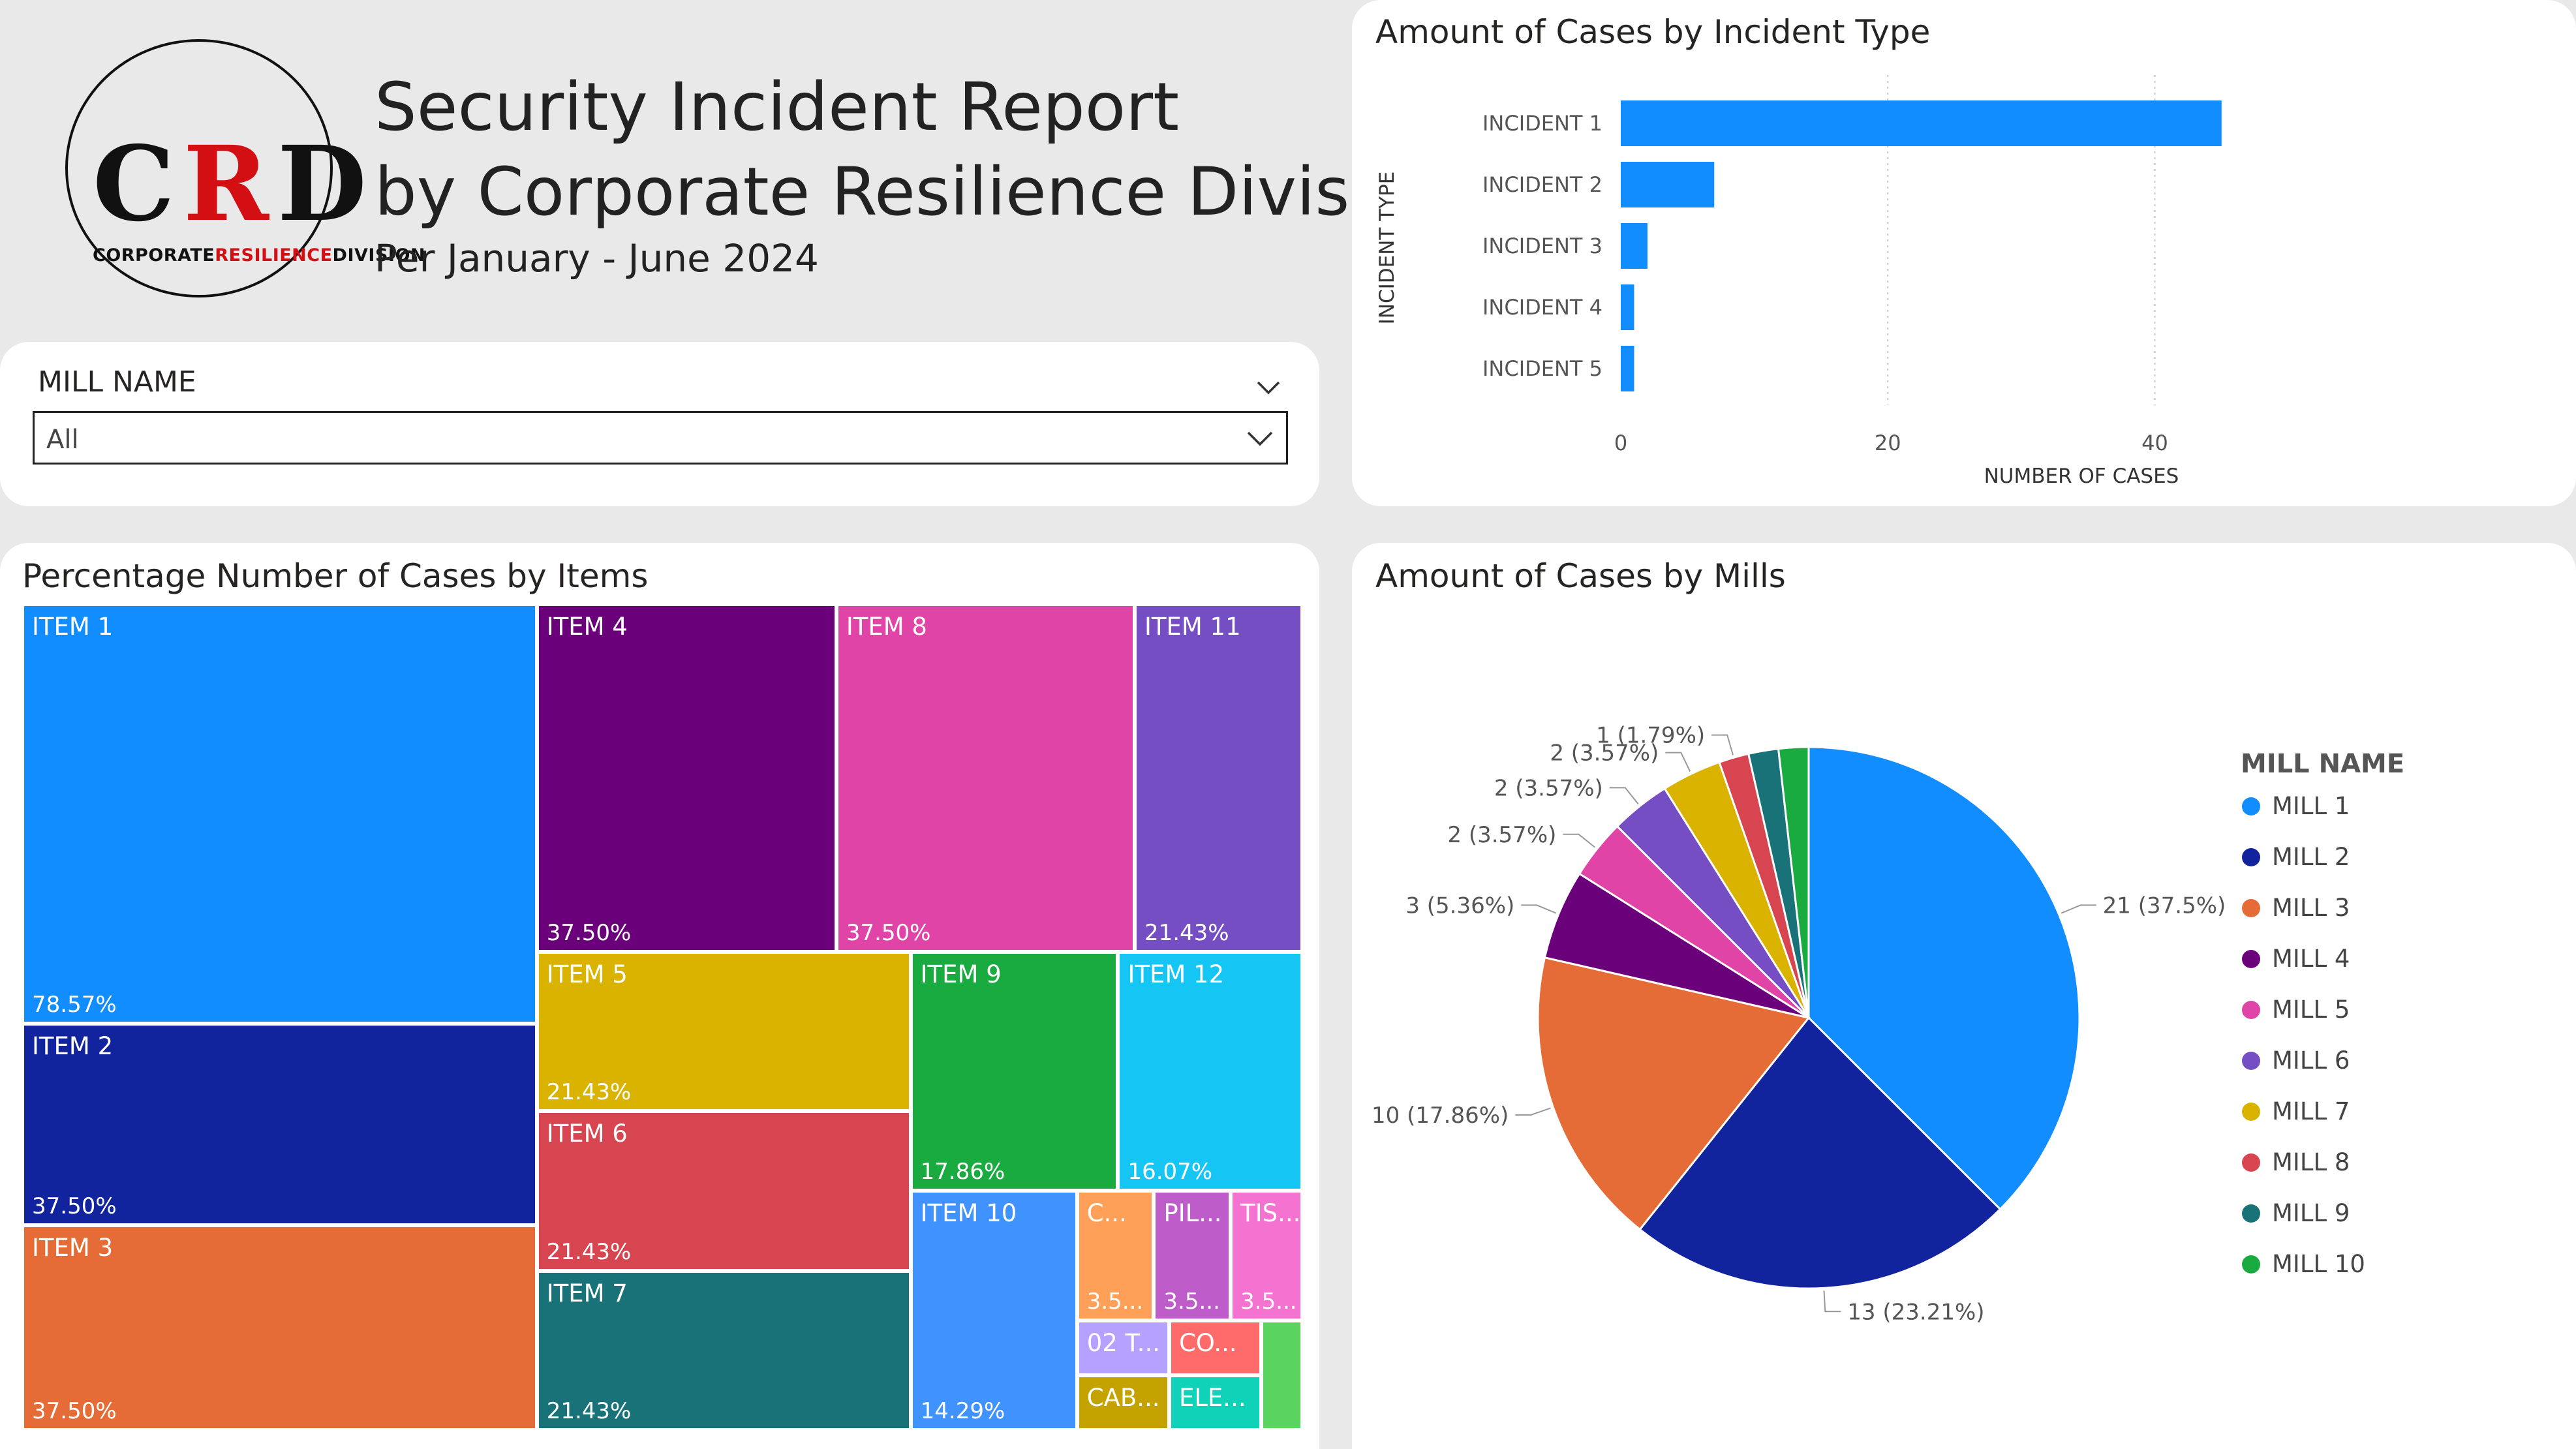 Image resolution: width=2576 pixels, height=1449 pixels. Describe the element at coordinates (1281, 1375) in the screenshot. I see `treemap-tile` at that location.